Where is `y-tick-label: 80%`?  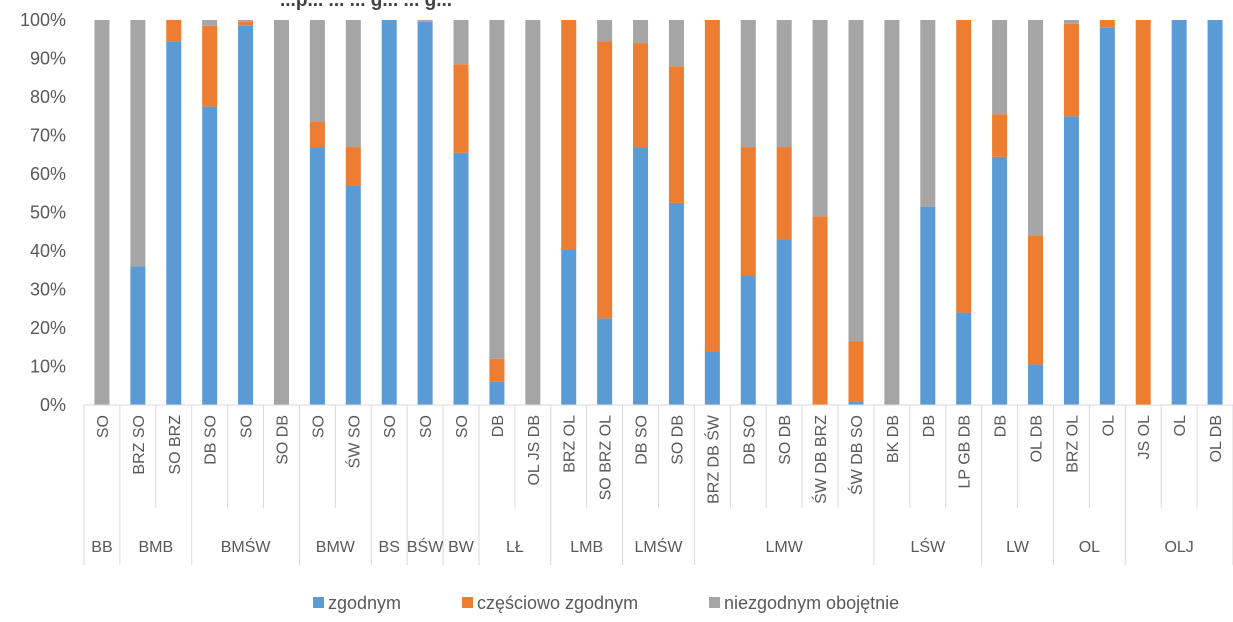 y-tick-label: 80% is located at coordinates (48, 97).